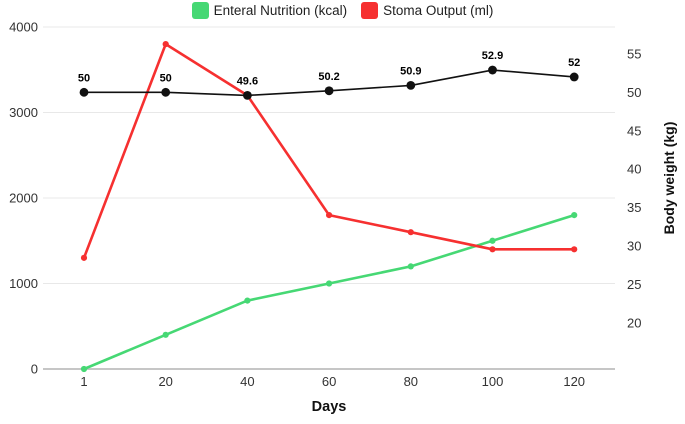 The height and width of the screenshot is (424, 685). I want to click on svg-text: 52, so click(574, 63).